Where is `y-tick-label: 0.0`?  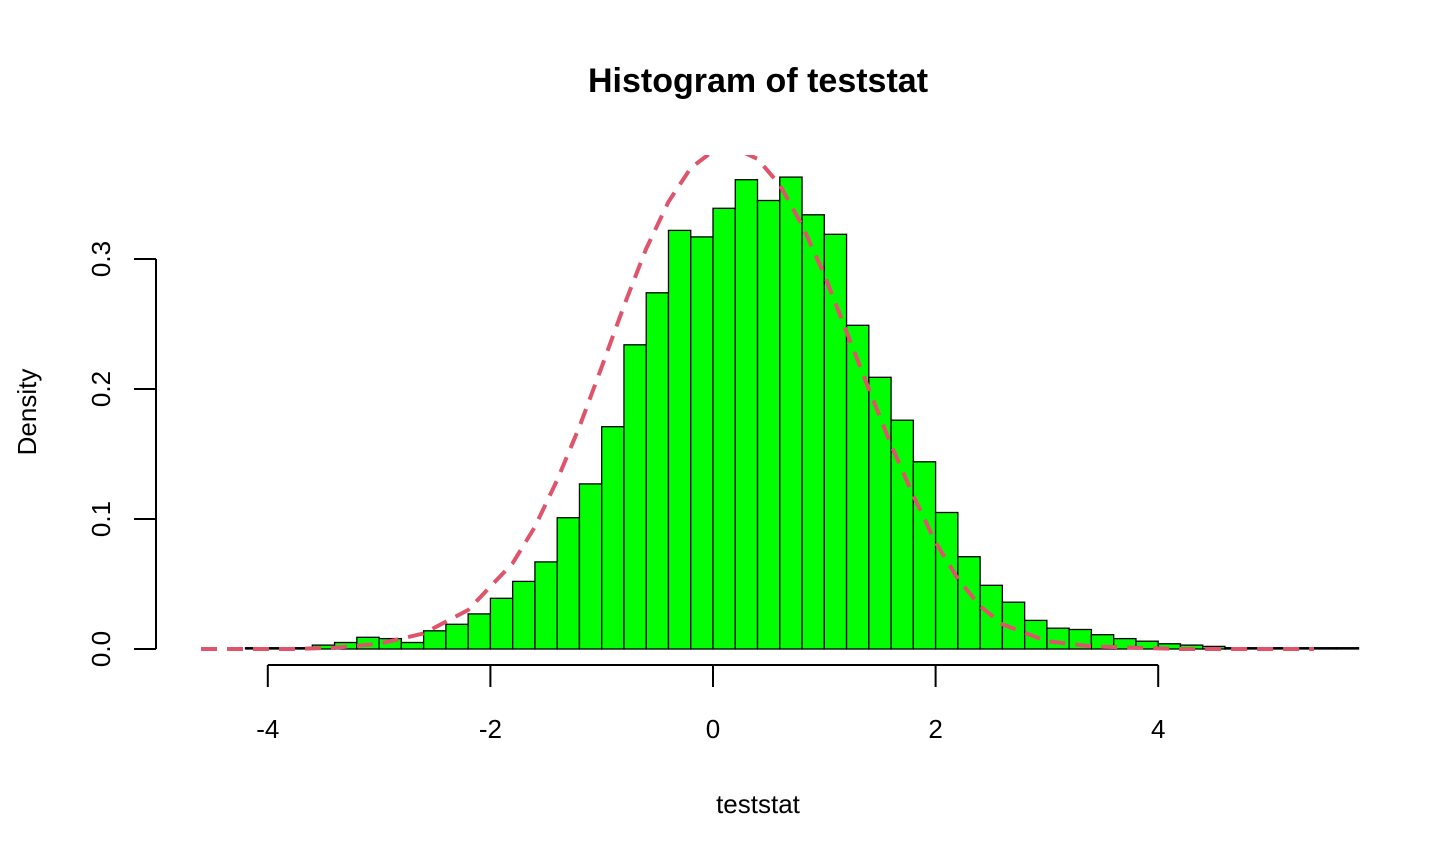
y-tick-label: 0.0 is located at coordinates (101, 649).